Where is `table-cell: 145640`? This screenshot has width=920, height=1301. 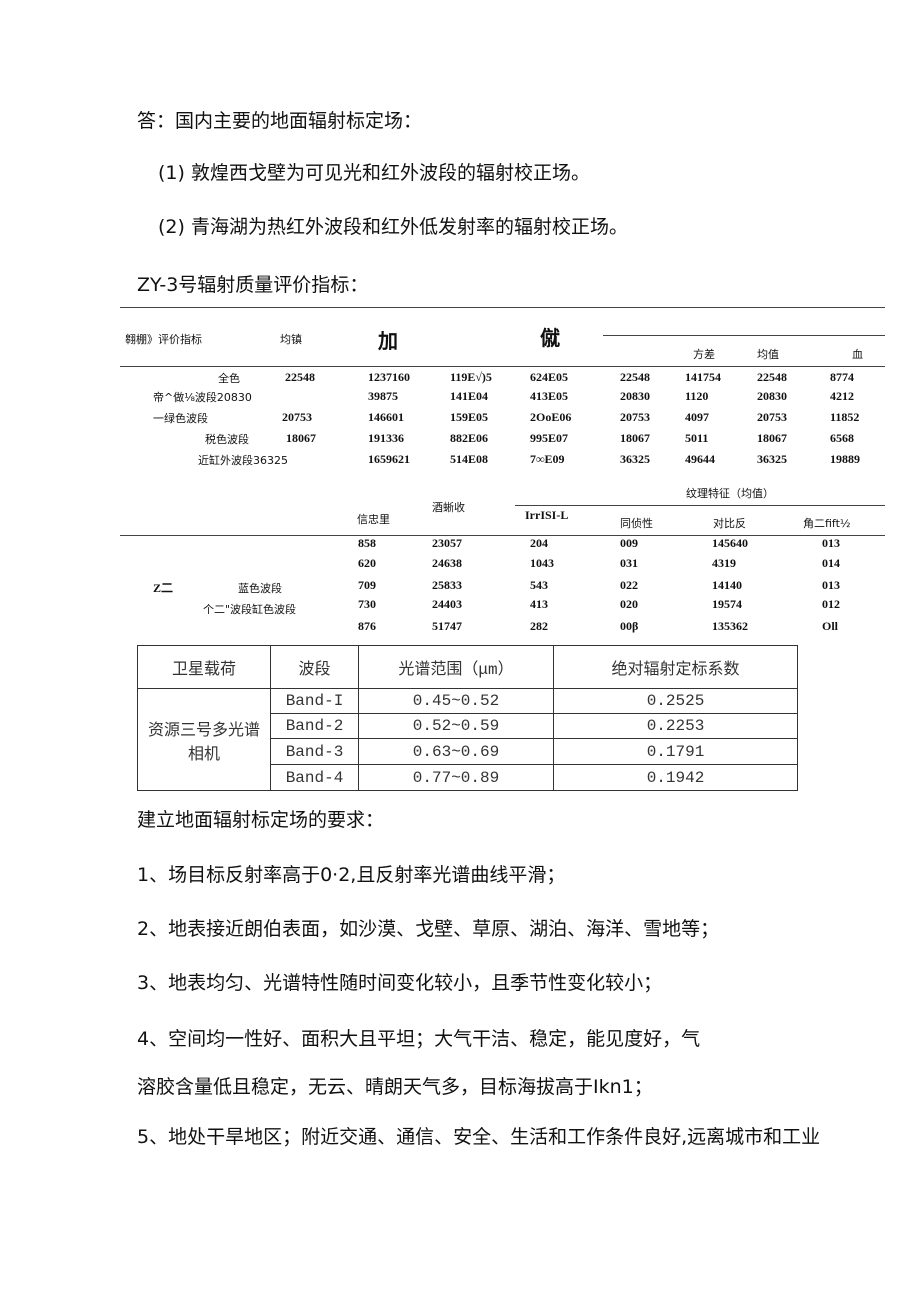
table-cell: 145640 is located at coordinates (730, 543).